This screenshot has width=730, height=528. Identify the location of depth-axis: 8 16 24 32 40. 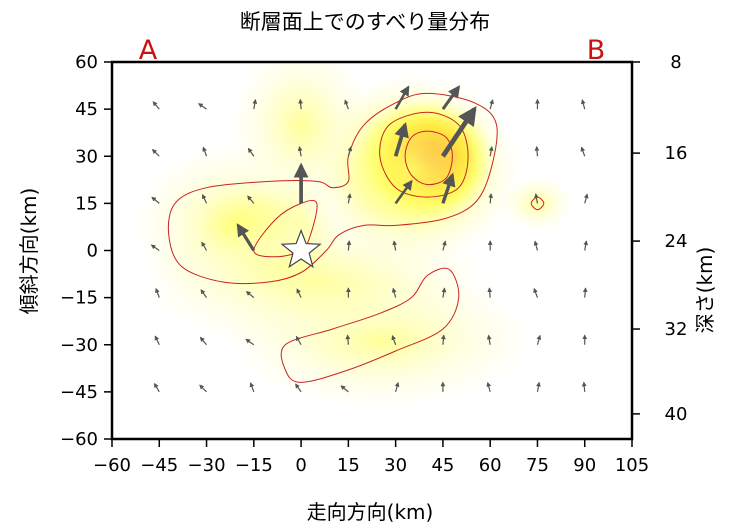
(659, 238).